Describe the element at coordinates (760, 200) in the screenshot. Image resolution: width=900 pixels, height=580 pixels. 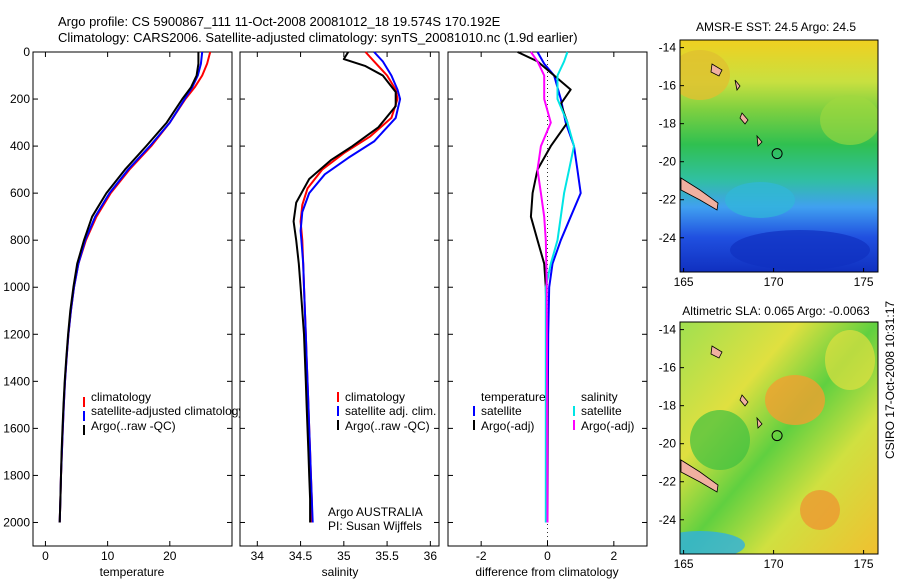
I see `sst-cool-patch` at that location.